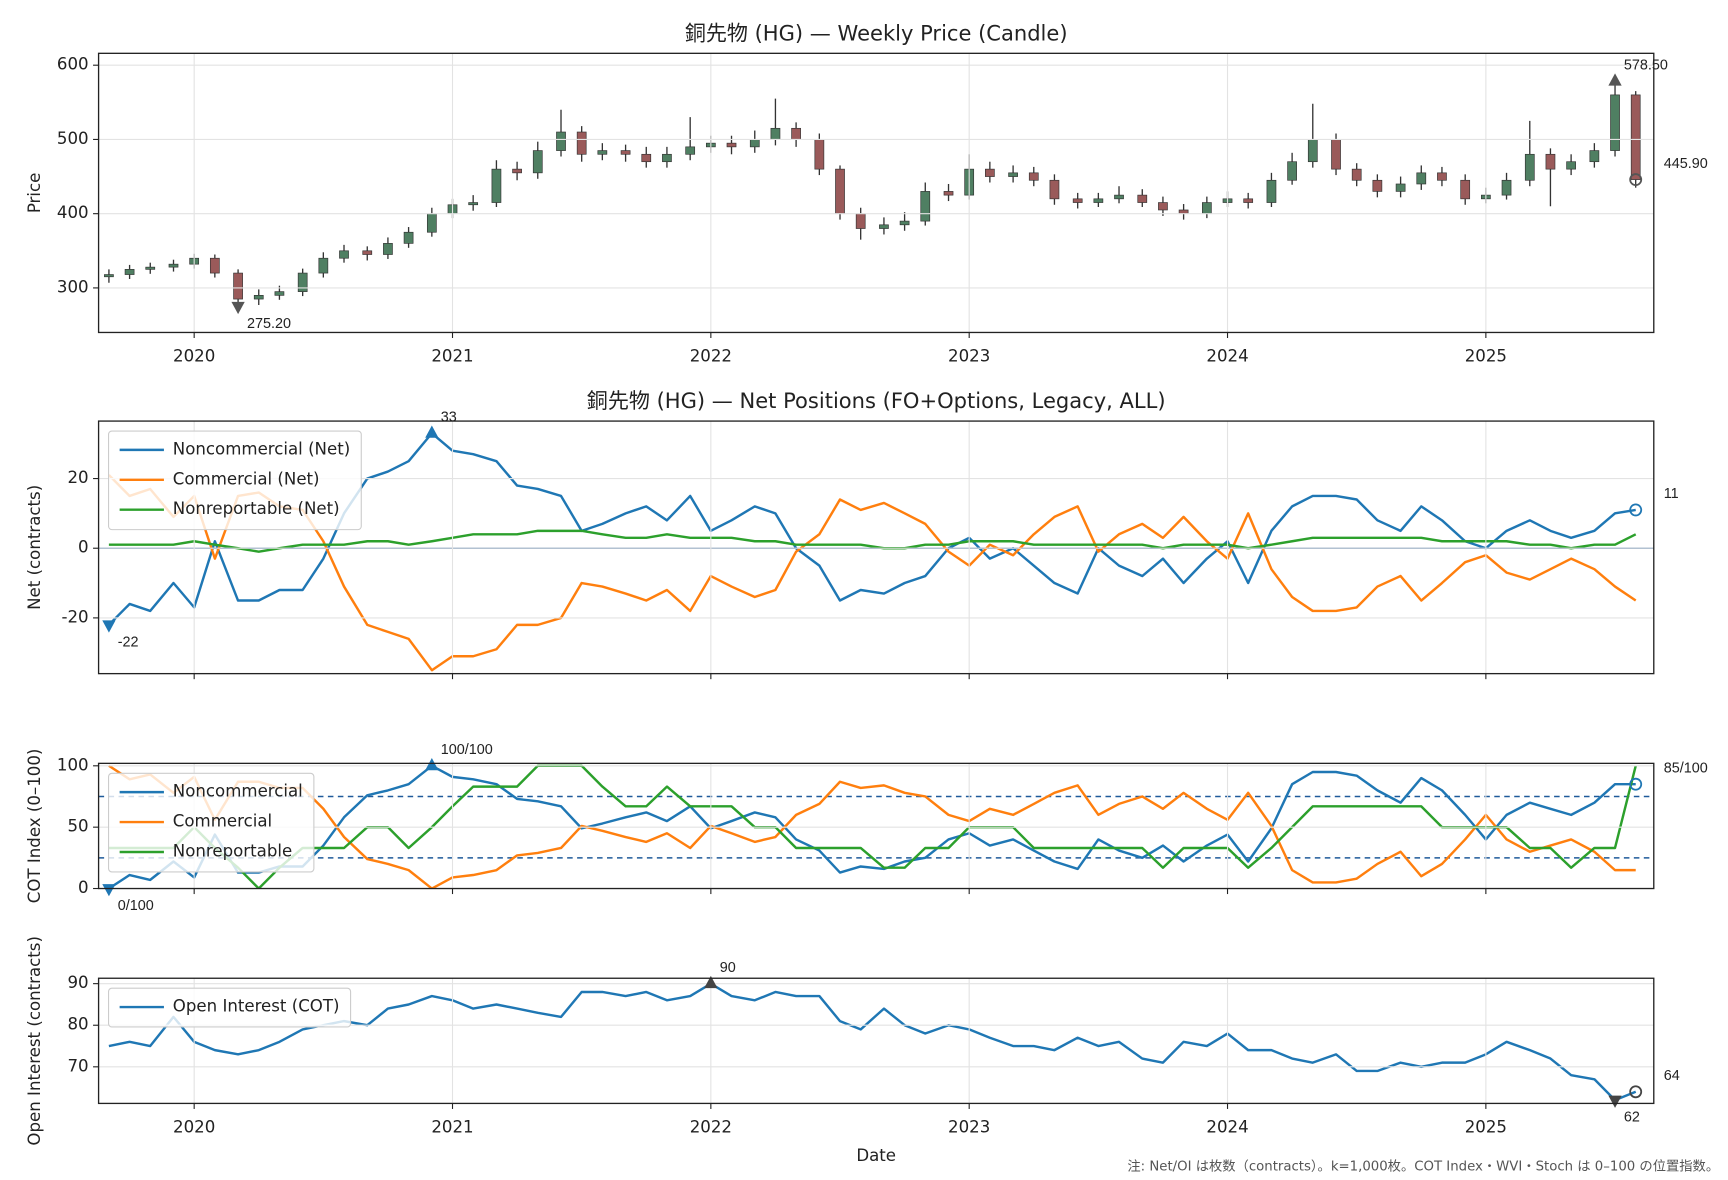  I want to click on y-tick-label: 600, so click(73, 64).